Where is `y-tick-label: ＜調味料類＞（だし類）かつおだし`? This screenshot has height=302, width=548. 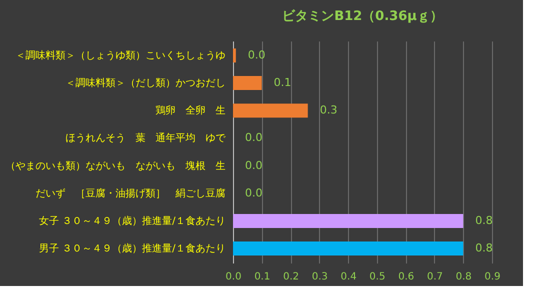 y-tick-label: ＜調味料類＞（だし類）かつおだし is located at coordinates (146, 83).